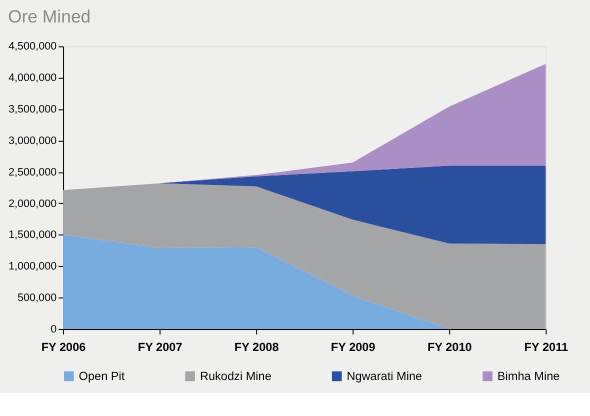 This screenshot has height=416, width=590. I want to click on chart-title: Ore Mined, so click(49, 16).